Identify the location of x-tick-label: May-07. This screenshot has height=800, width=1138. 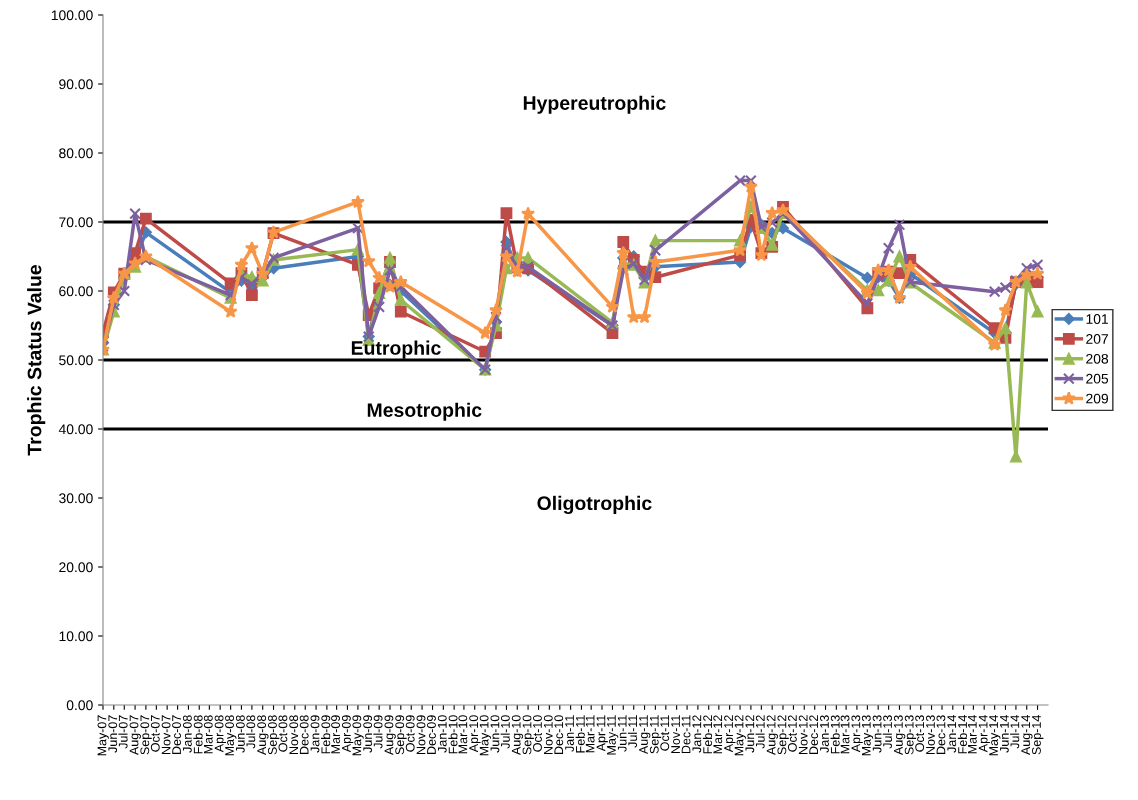
(103, 735).